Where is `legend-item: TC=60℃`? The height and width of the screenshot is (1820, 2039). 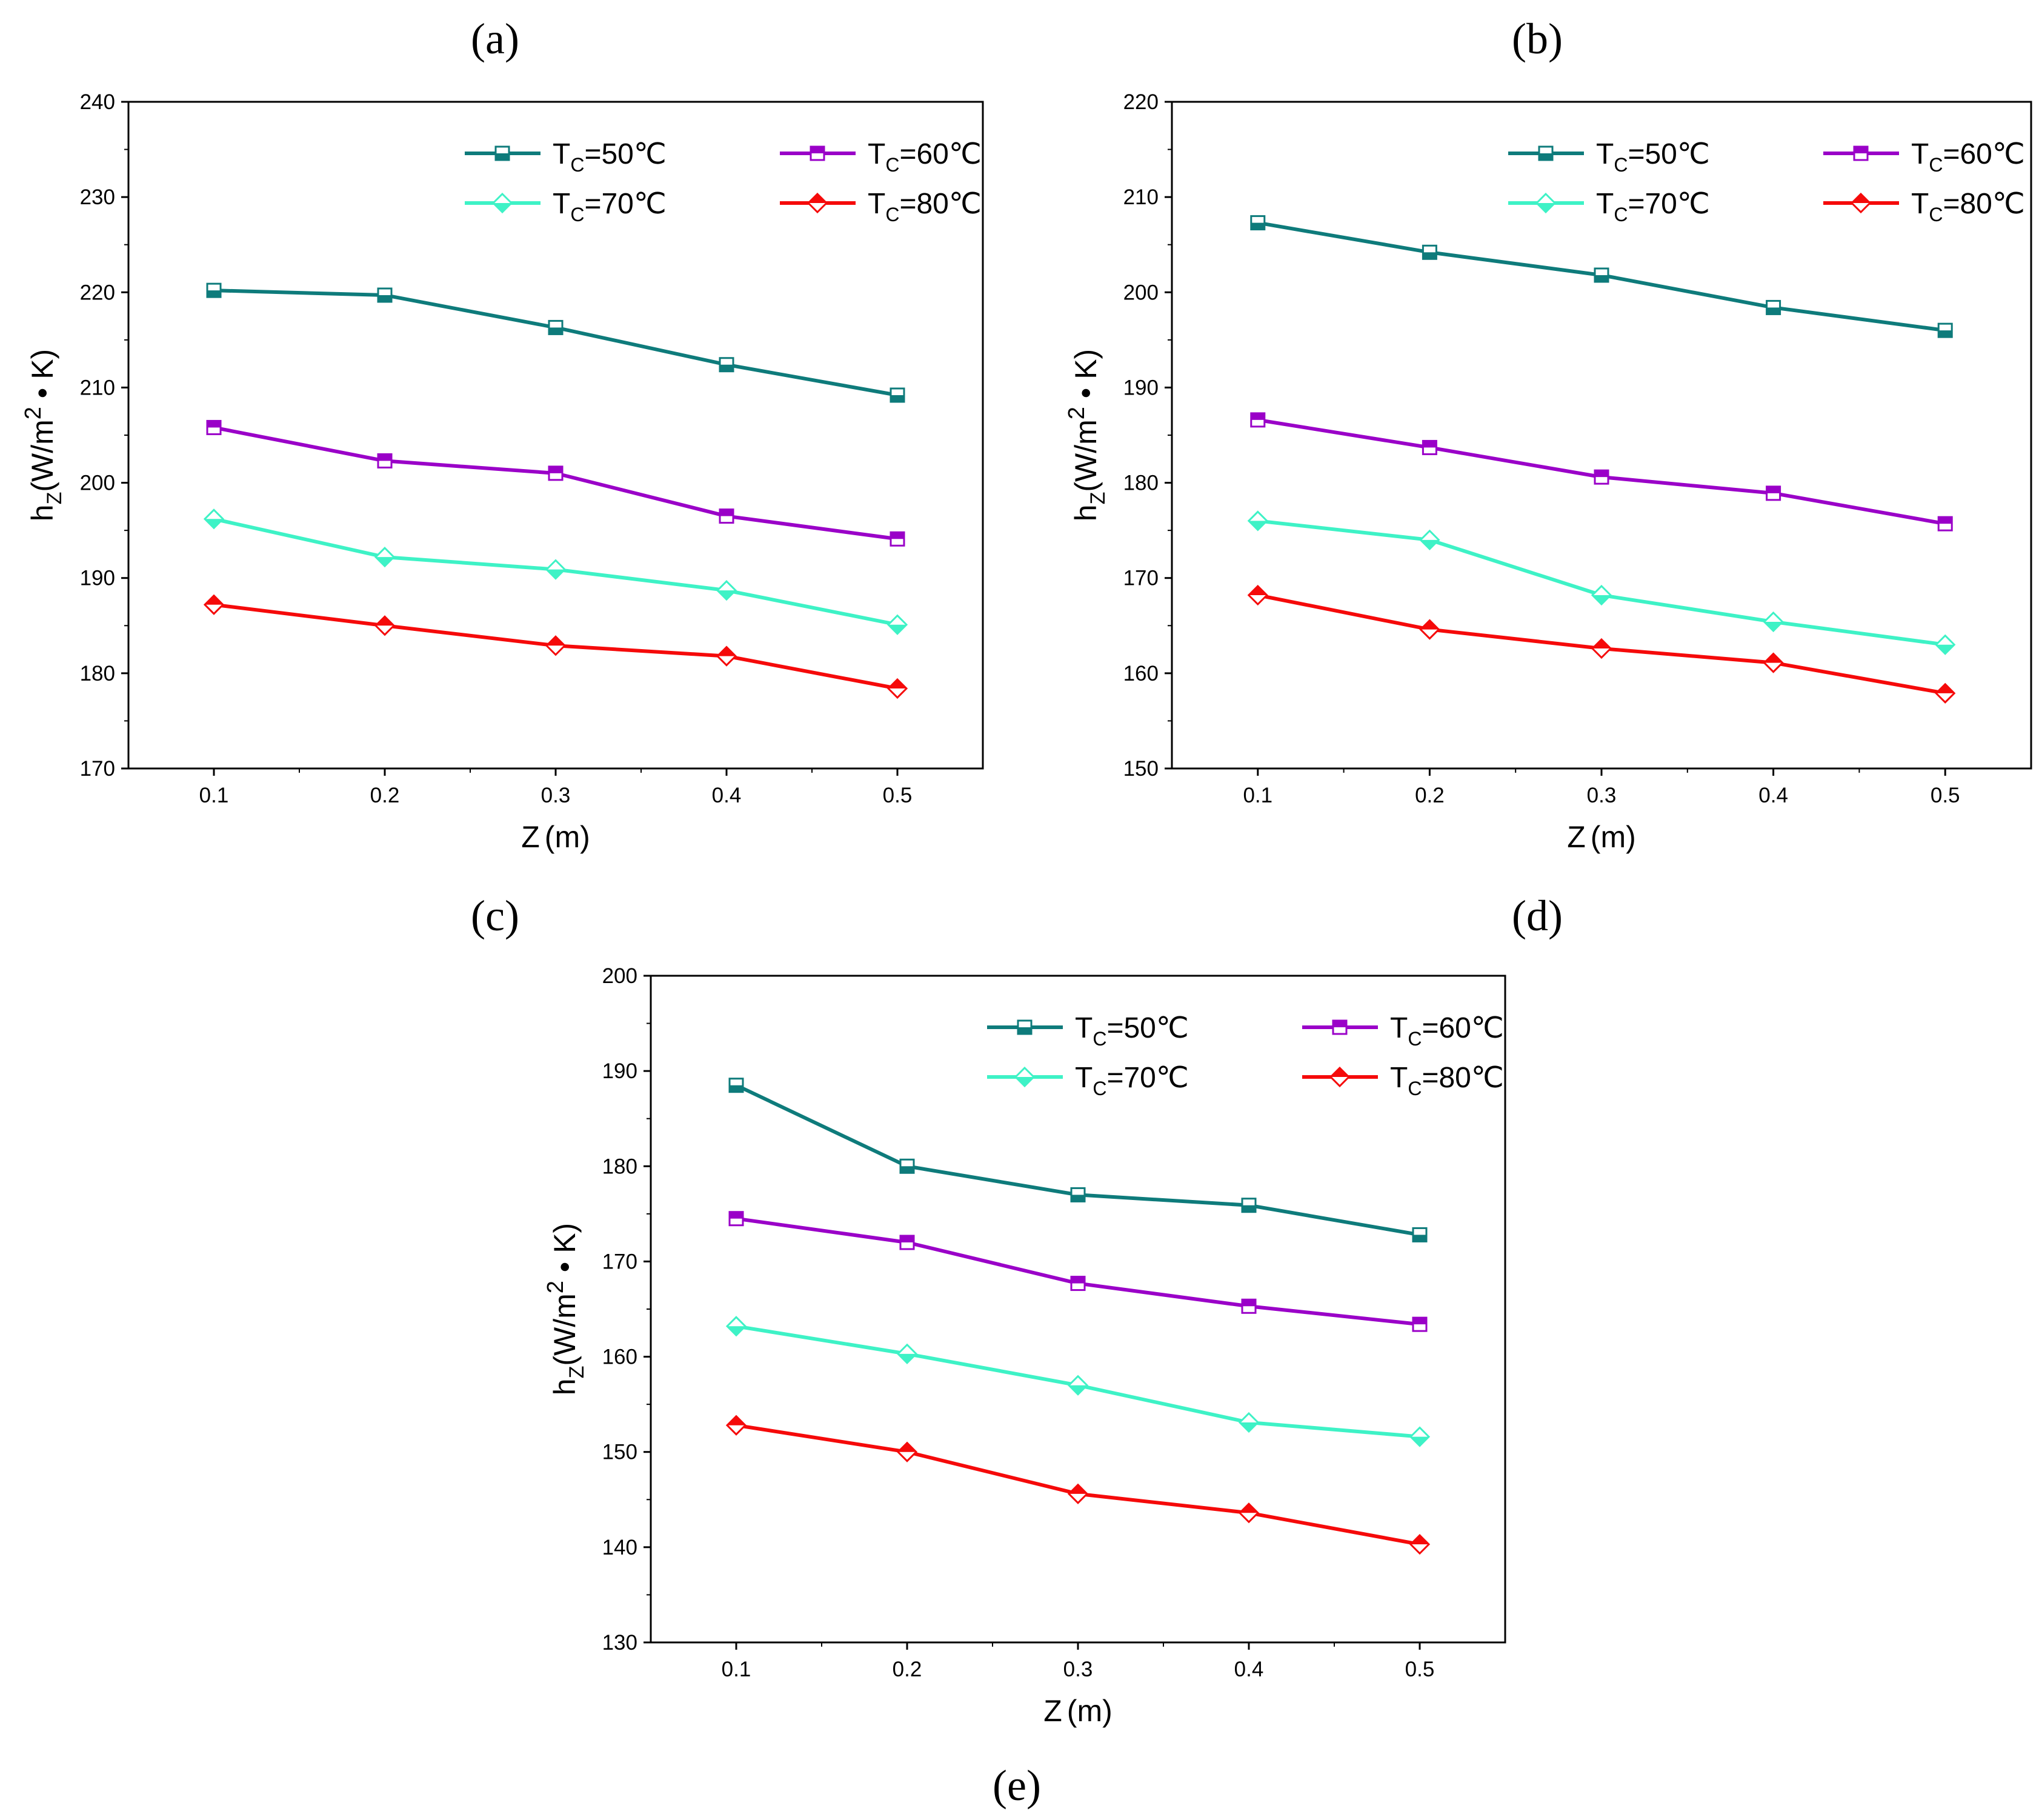
legend-item: TC=60℃ is located at coordinates (881, 157).